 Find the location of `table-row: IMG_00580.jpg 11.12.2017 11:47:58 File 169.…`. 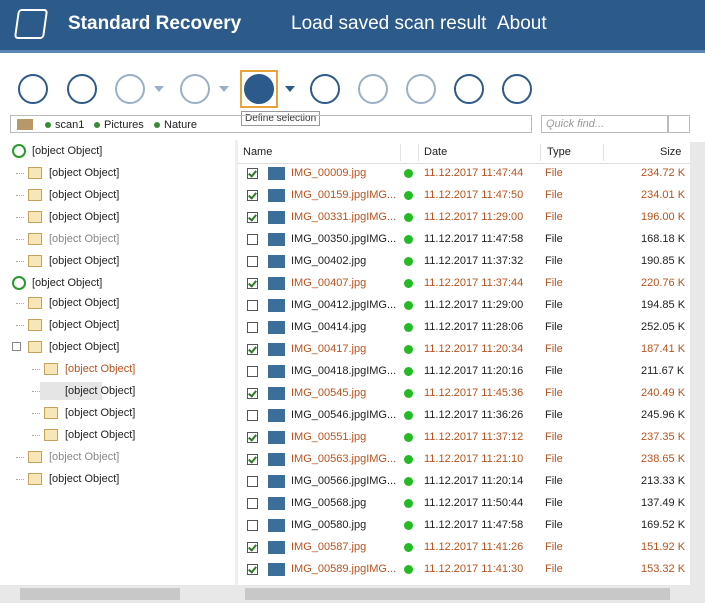

table-row: IMG_00580.jpg 11.12.2017 11:47:58 File 169.… is located at coordinates (464, 525).